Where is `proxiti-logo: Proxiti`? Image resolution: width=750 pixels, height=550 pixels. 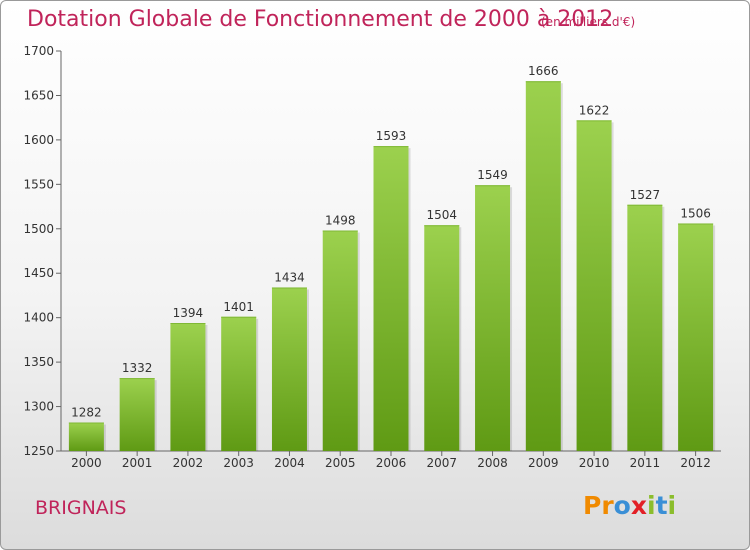 proxiti-logo: Proxiti is located at coordinates (629, 505).